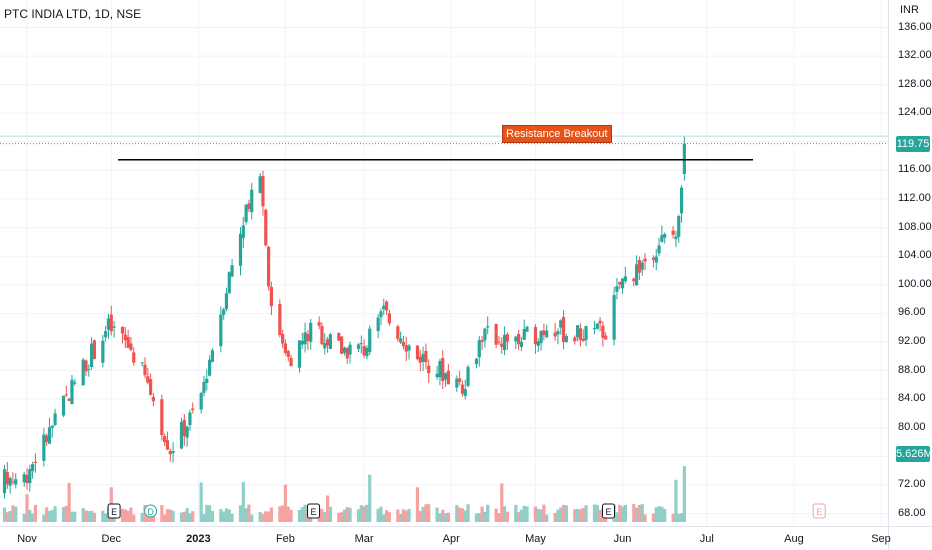 This screenshot has height=550, width=932. Describe the element at coordinates (914, 198) in the screenshot. I see `y-tick-label: 112.00` at that location.